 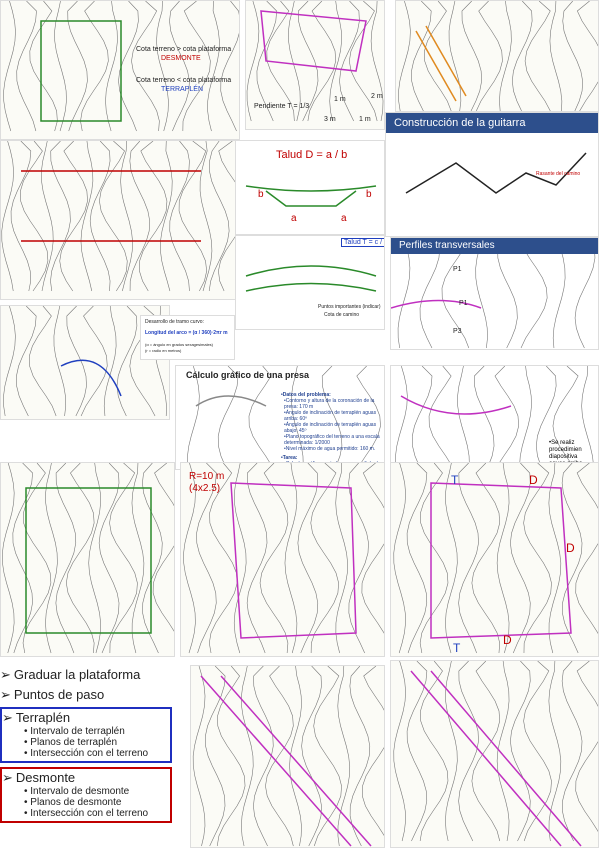 I want to click on text: DESMONTE, so click(x=181, y=58).